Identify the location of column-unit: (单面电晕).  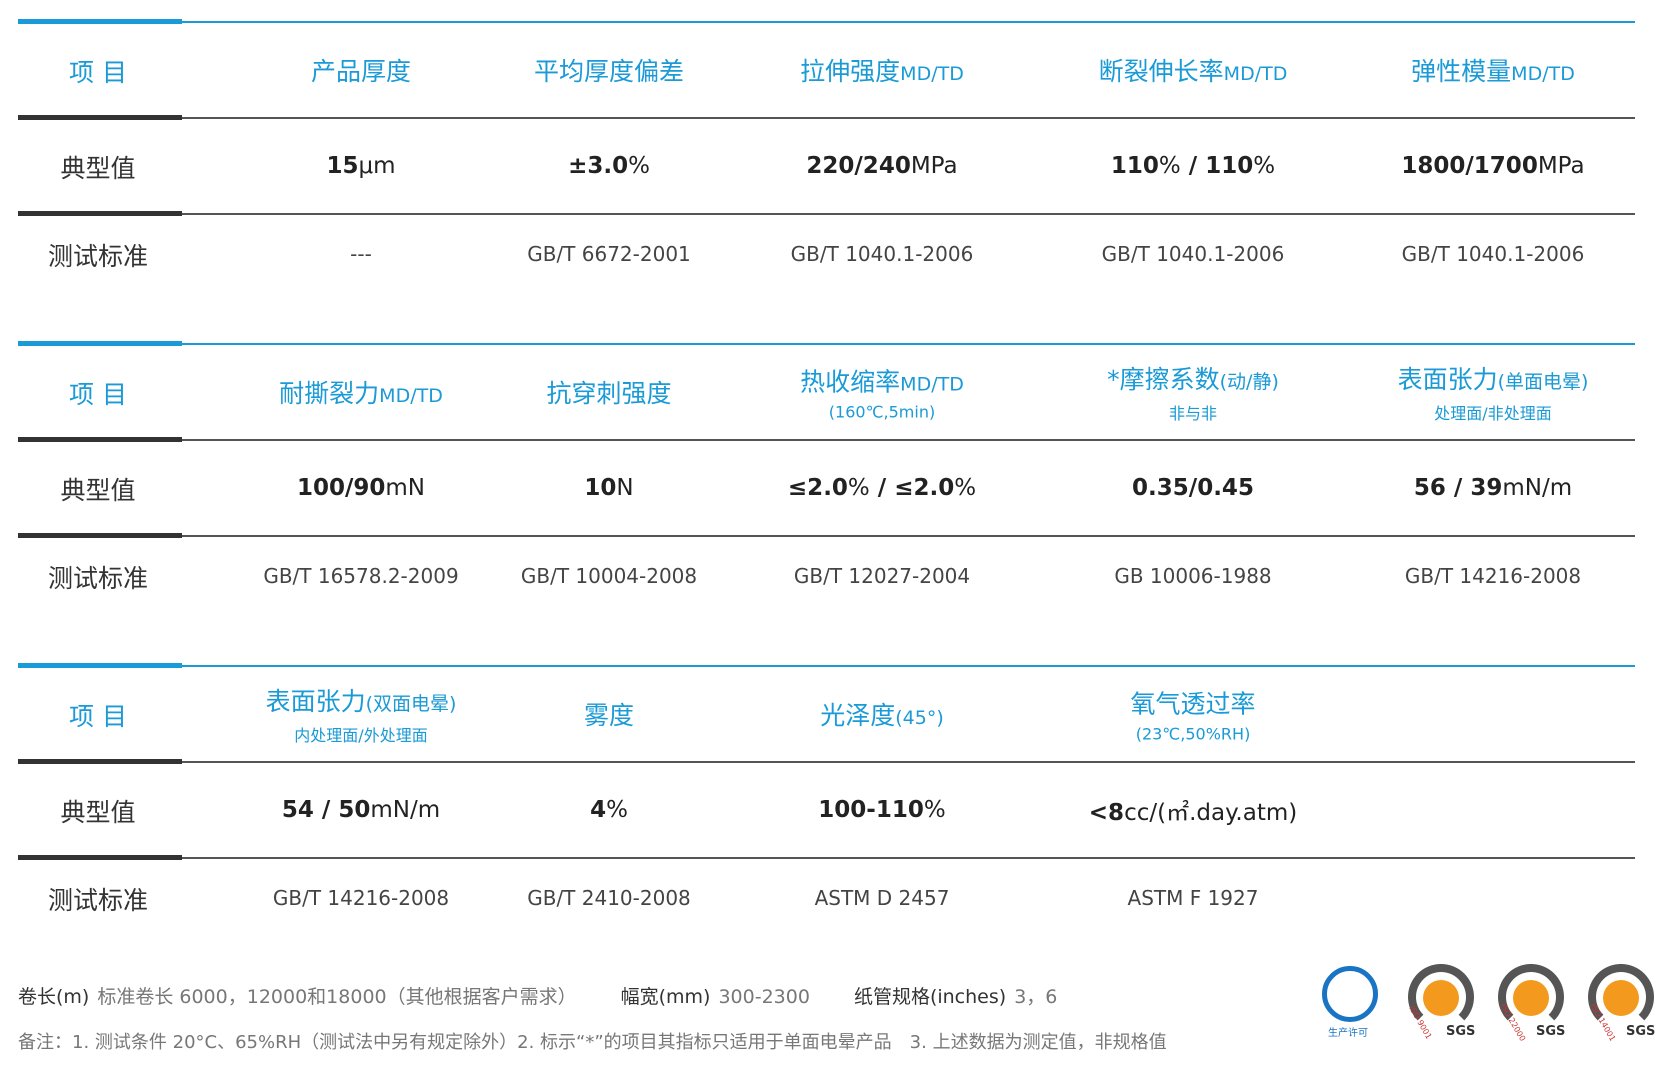
(1543, 382).